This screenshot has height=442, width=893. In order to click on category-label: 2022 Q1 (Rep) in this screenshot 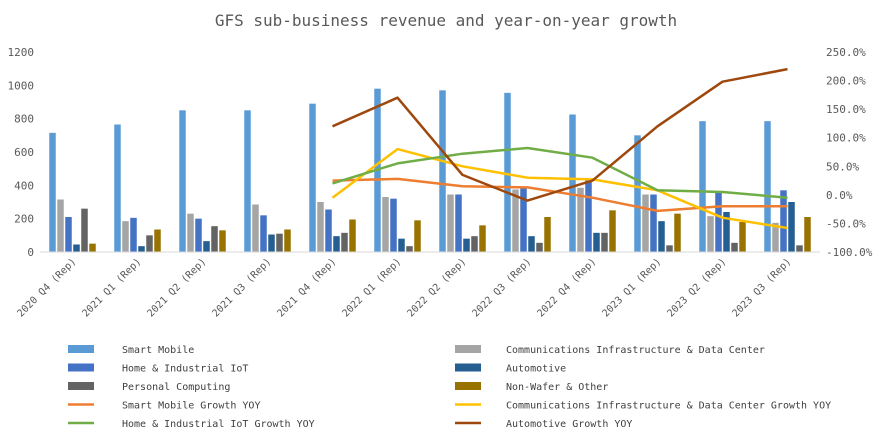, I will do `click(371, 287)`.